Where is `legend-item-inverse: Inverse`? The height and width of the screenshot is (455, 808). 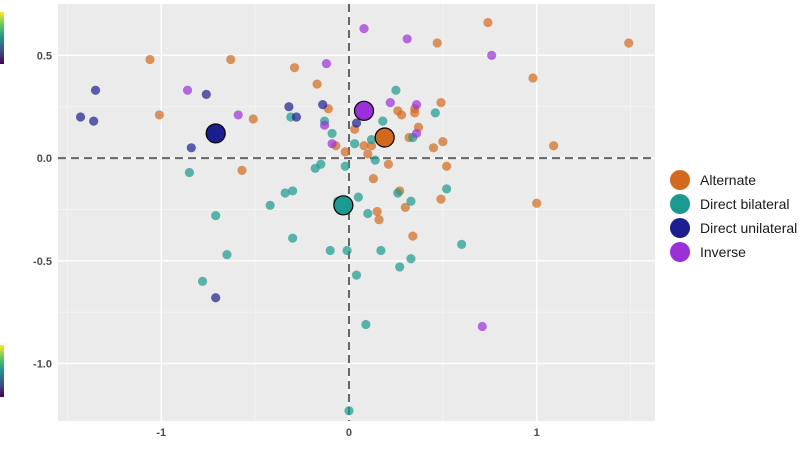 legend-item-inverse: Inverse is located at coordinates (733, 252).